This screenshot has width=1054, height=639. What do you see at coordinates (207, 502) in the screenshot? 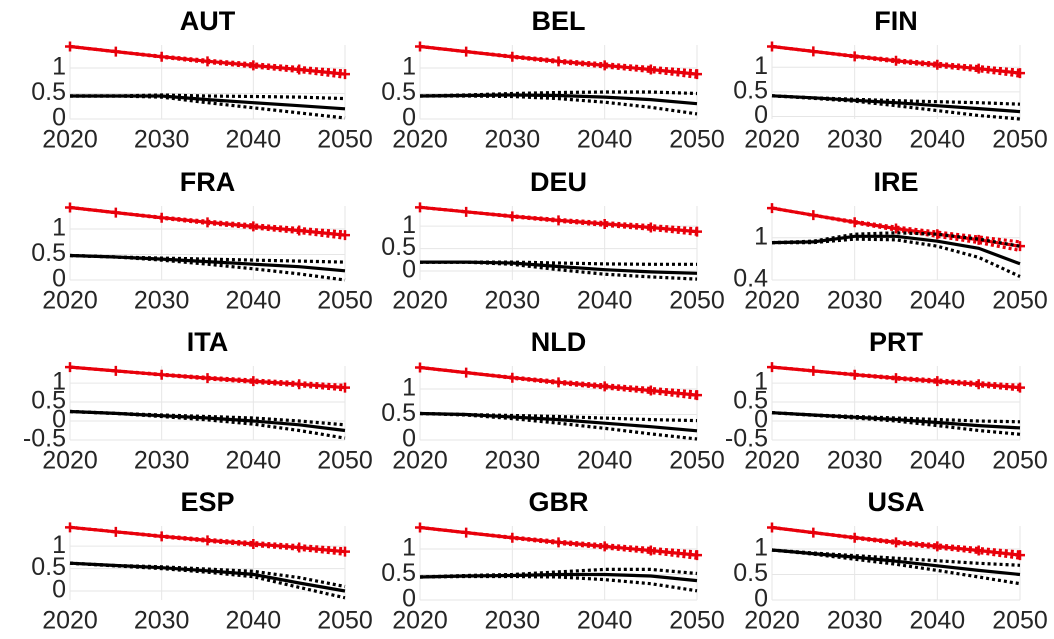
I see `chart-title: ESP` at bounding box center [207, 502].